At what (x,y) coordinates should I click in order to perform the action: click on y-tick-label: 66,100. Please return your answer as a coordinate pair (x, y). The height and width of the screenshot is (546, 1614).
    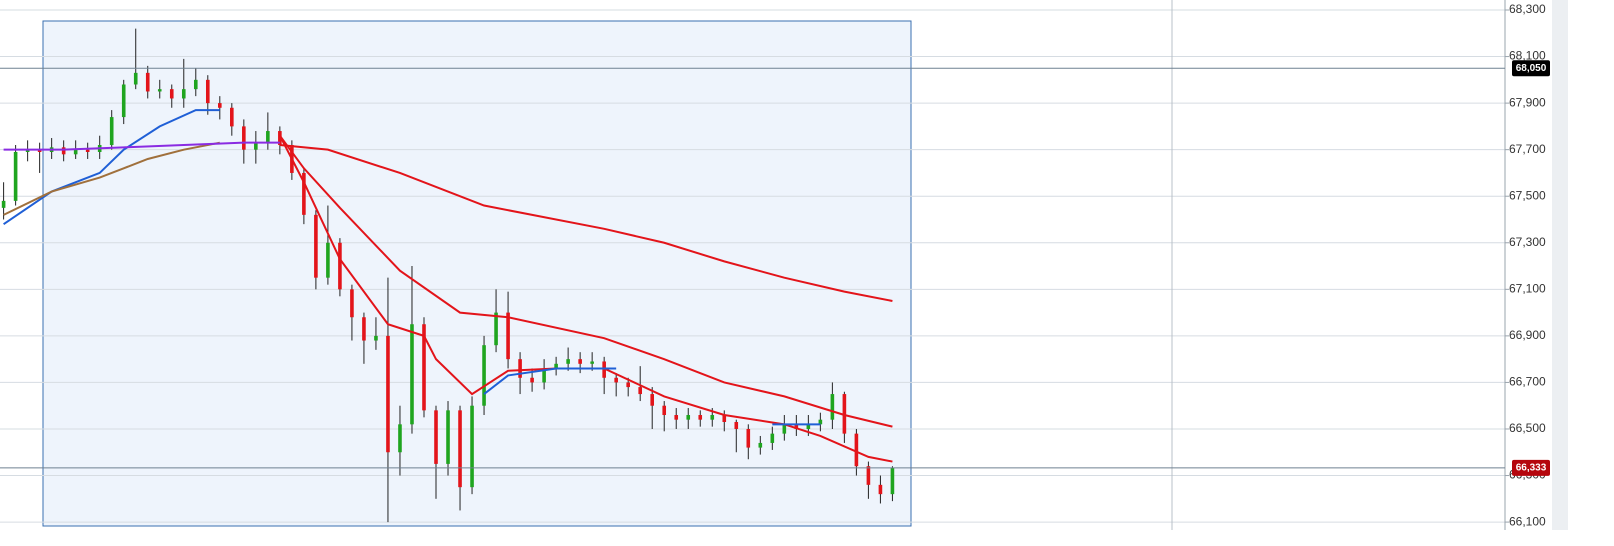
    Looking at the image, I should click on (1527, 521).